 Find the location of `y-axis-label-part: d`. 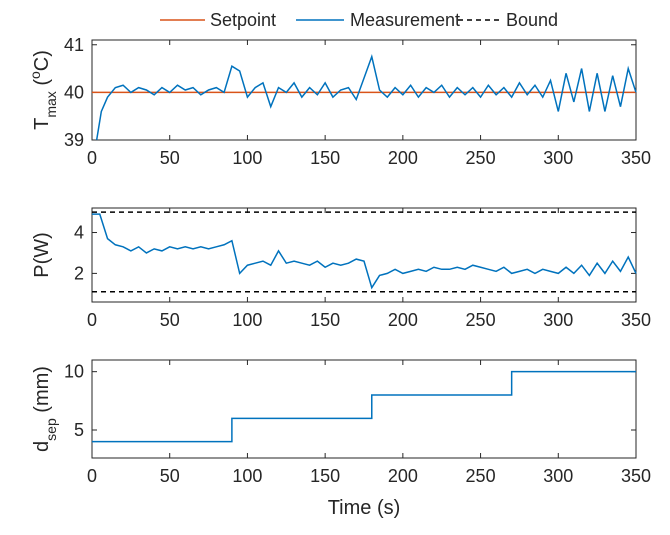

y-axis-label-part: d is located at coordinates (42, 446).